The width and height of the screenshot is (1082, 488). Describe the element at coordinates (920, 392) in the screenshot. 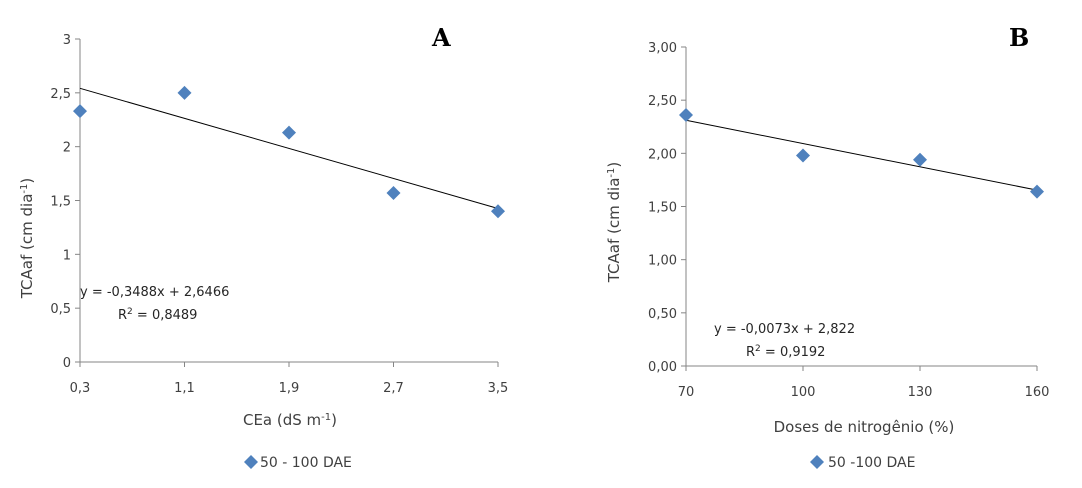

I see `chart-b-x-tick-label: 130` at that location.